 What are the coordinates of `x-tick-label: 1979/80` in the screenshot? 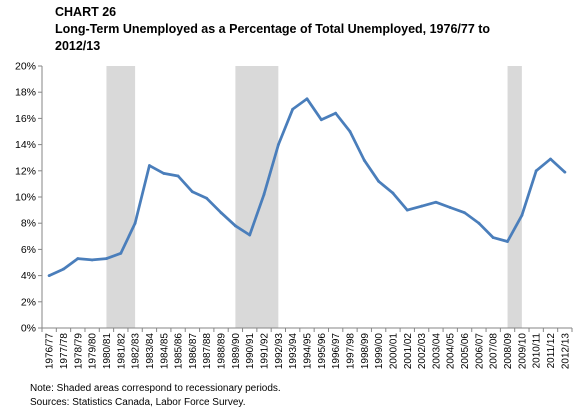 It's located at (93, 351).